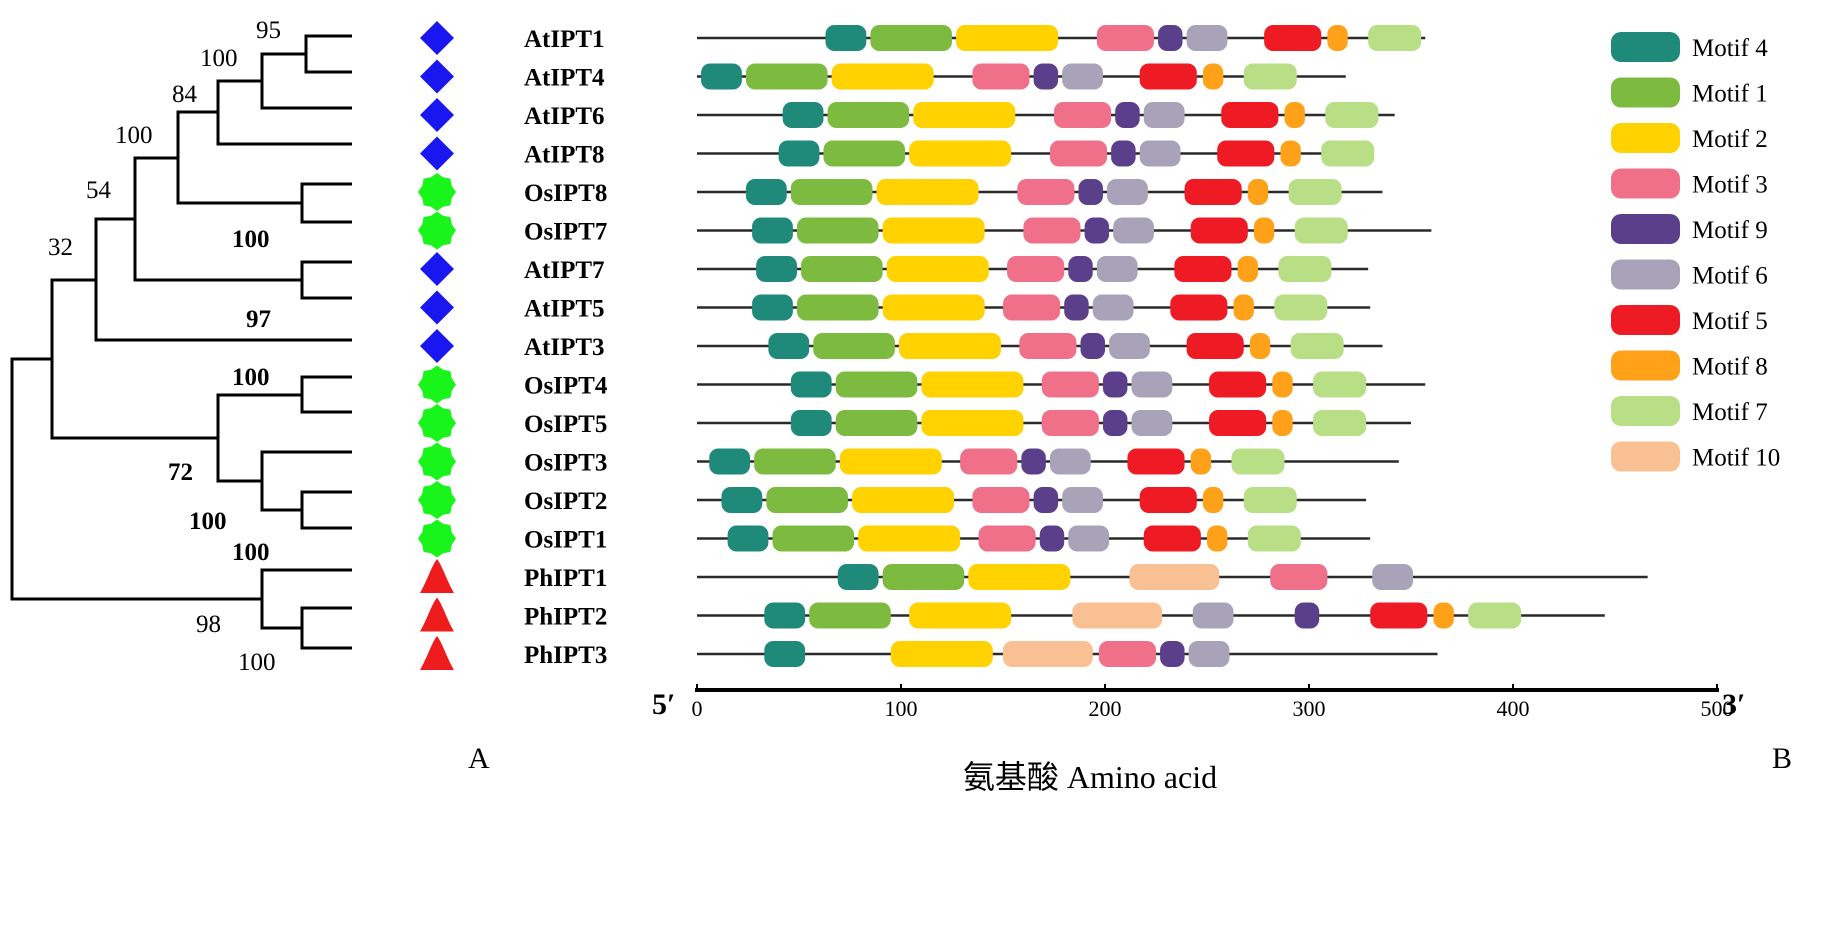 The width and height of the screenshot is (1827, 938). What do you see at coordinates (326, 394) in the screenshot?
I see `branch-osipt4-osipt5` at bounding box center [326, 394].